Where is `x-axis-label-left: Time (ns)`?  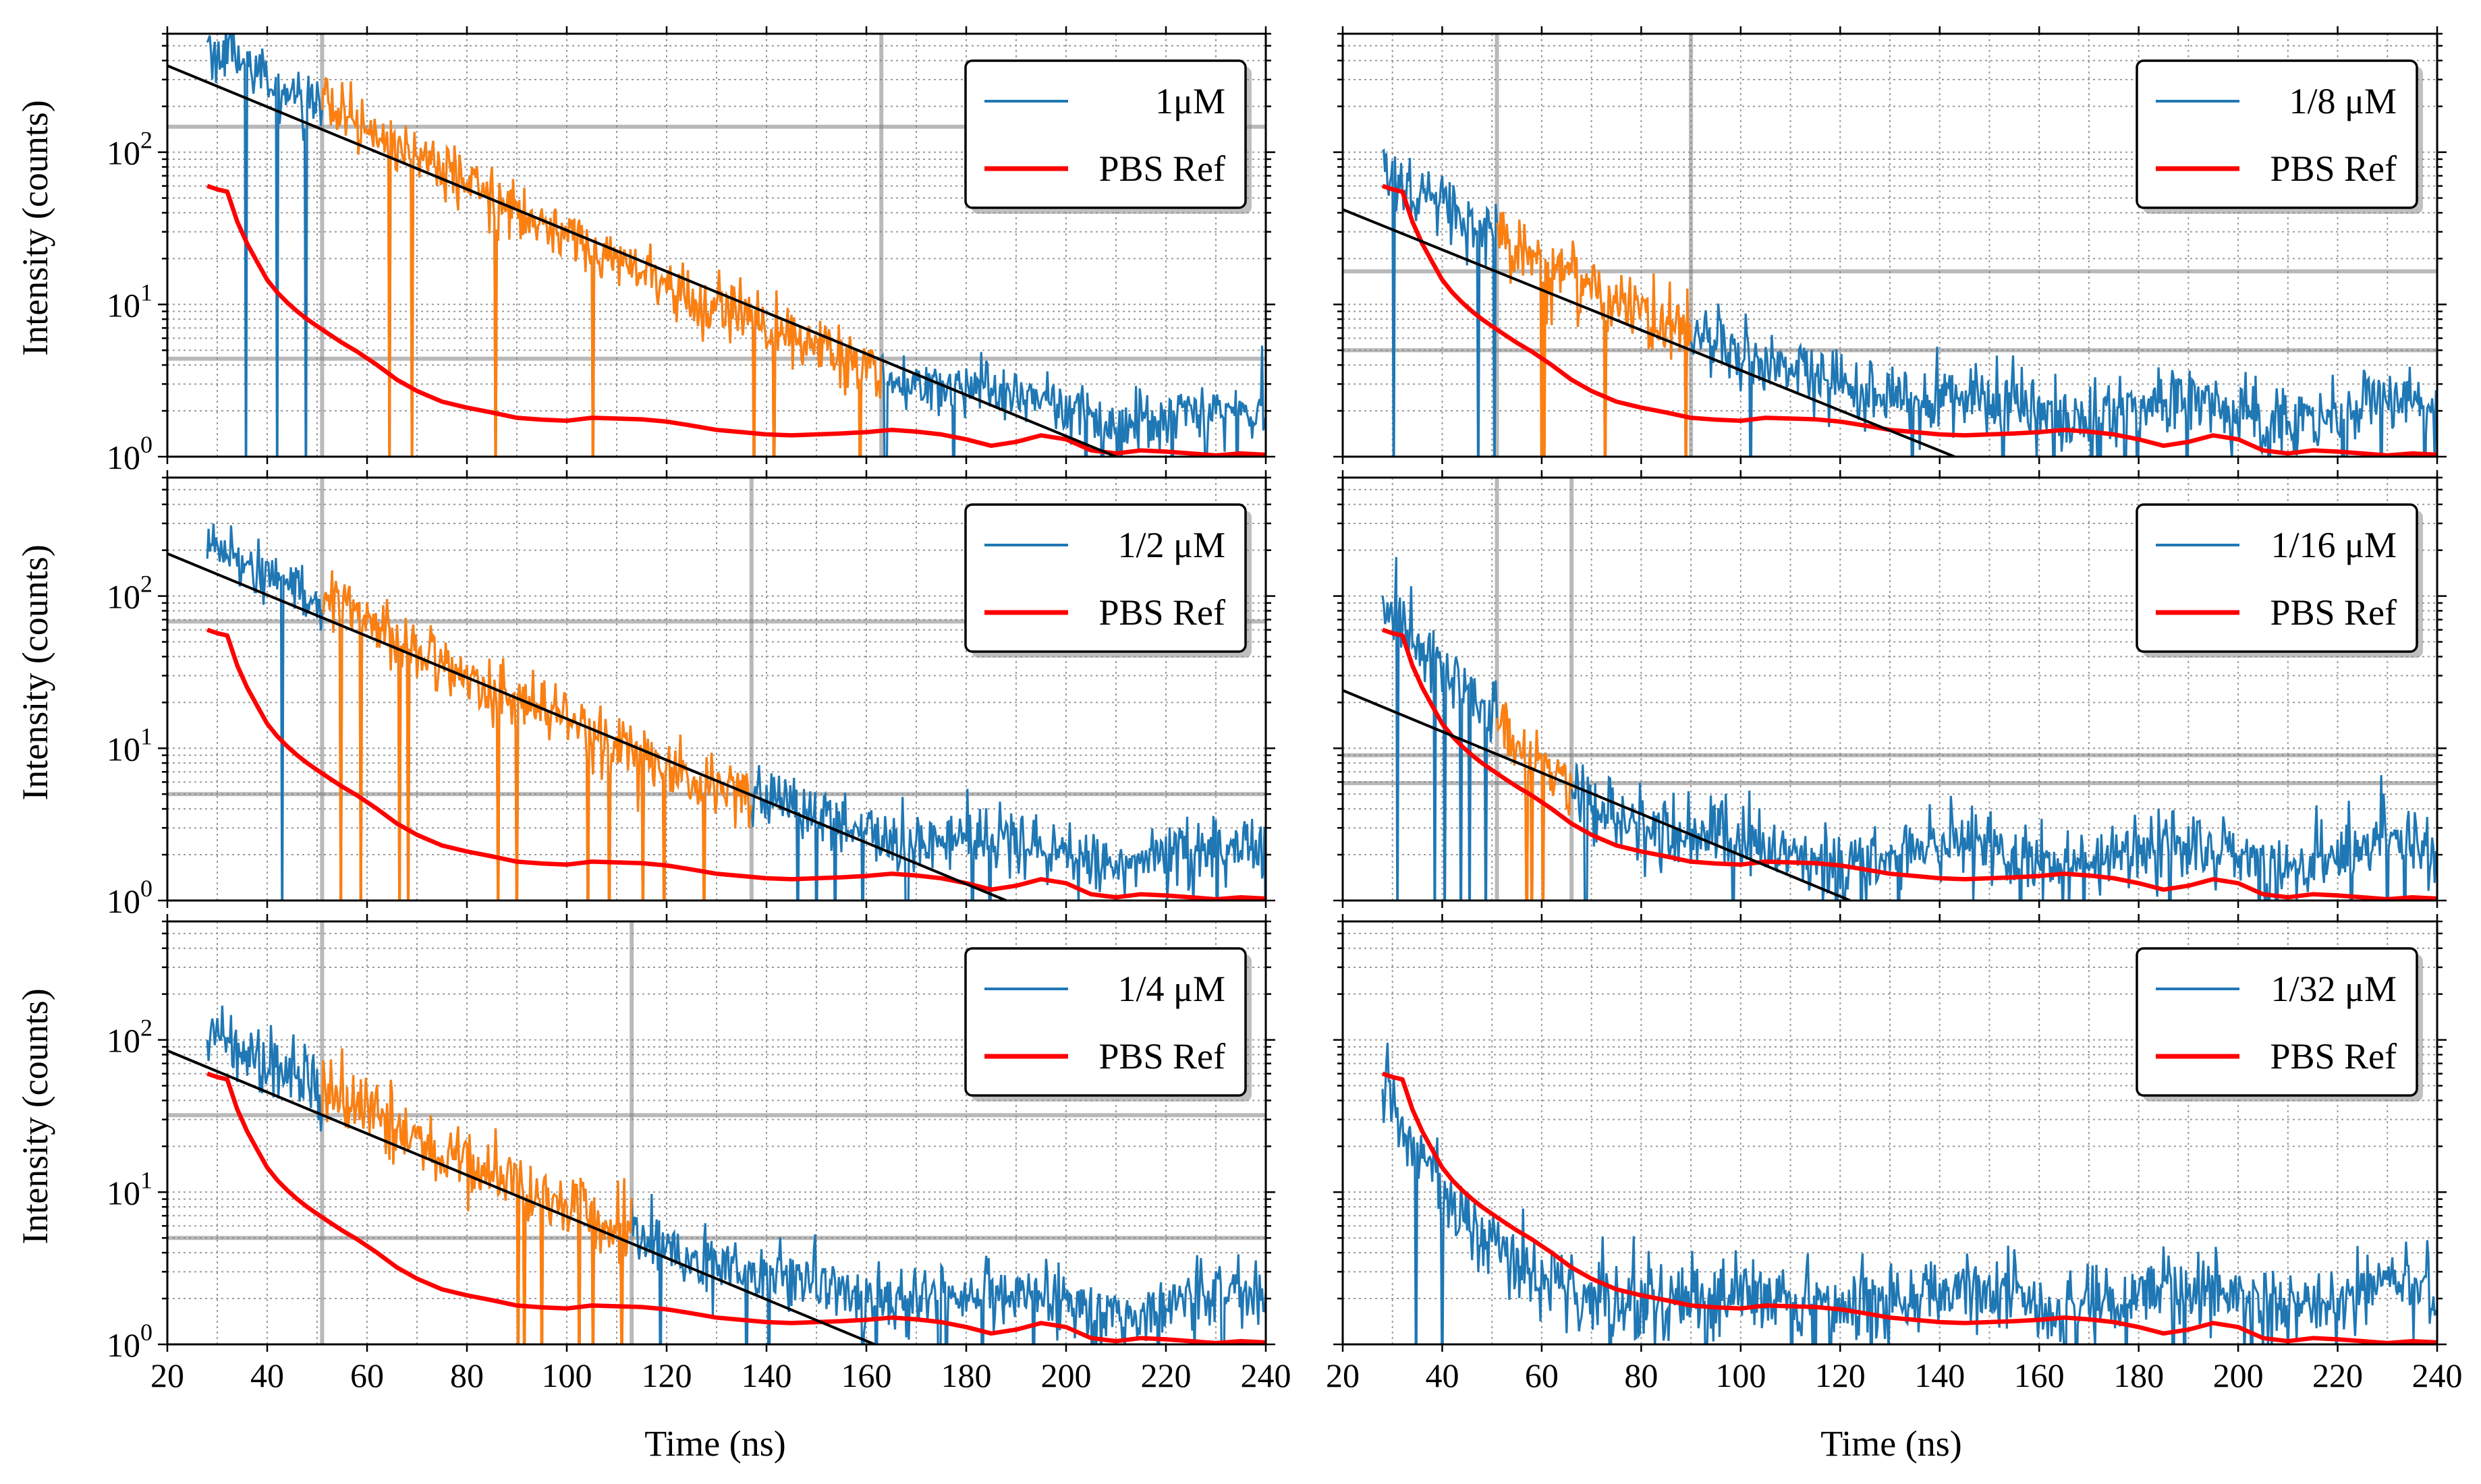 x-axis-label-left: Time (ns) is located at coordinates (715, 1444).